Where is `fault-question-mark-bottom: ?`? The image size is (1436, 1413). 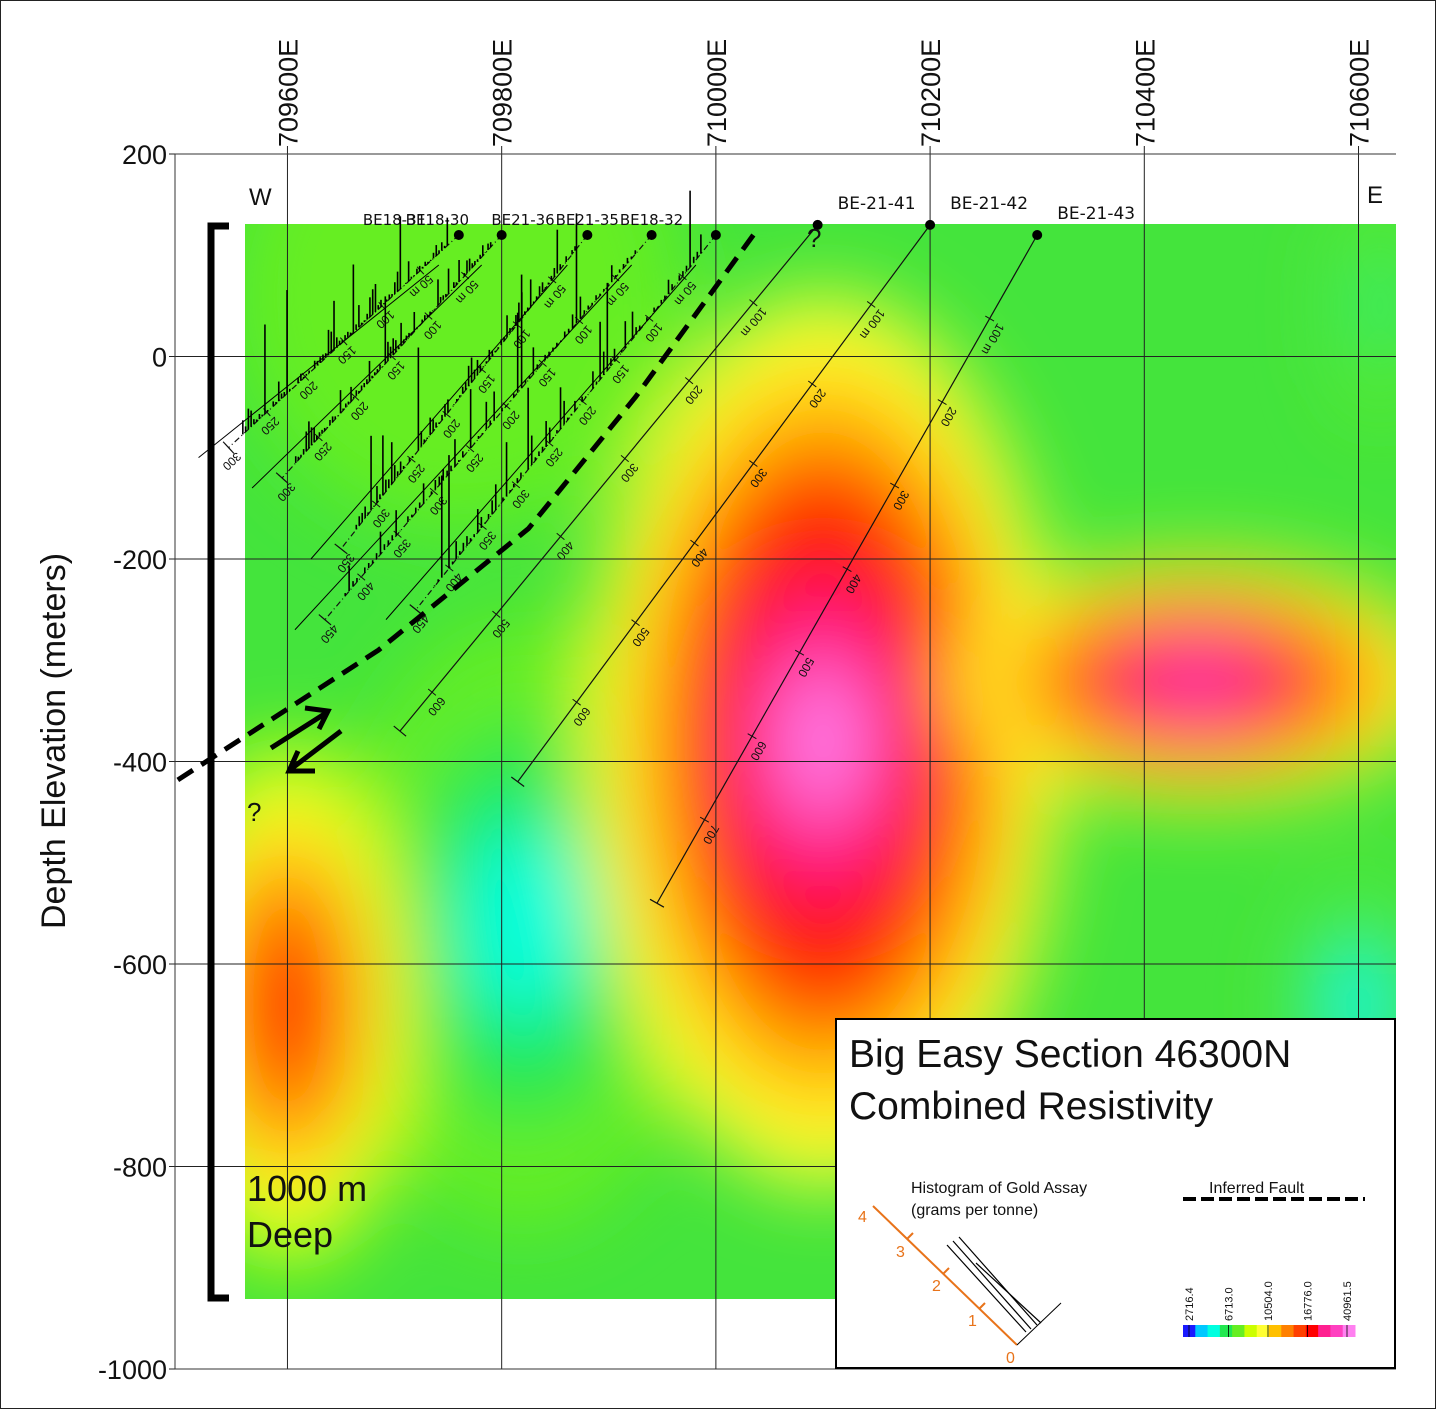
fault-question-mark-bottom: ? is located at coordinates (254, 812).